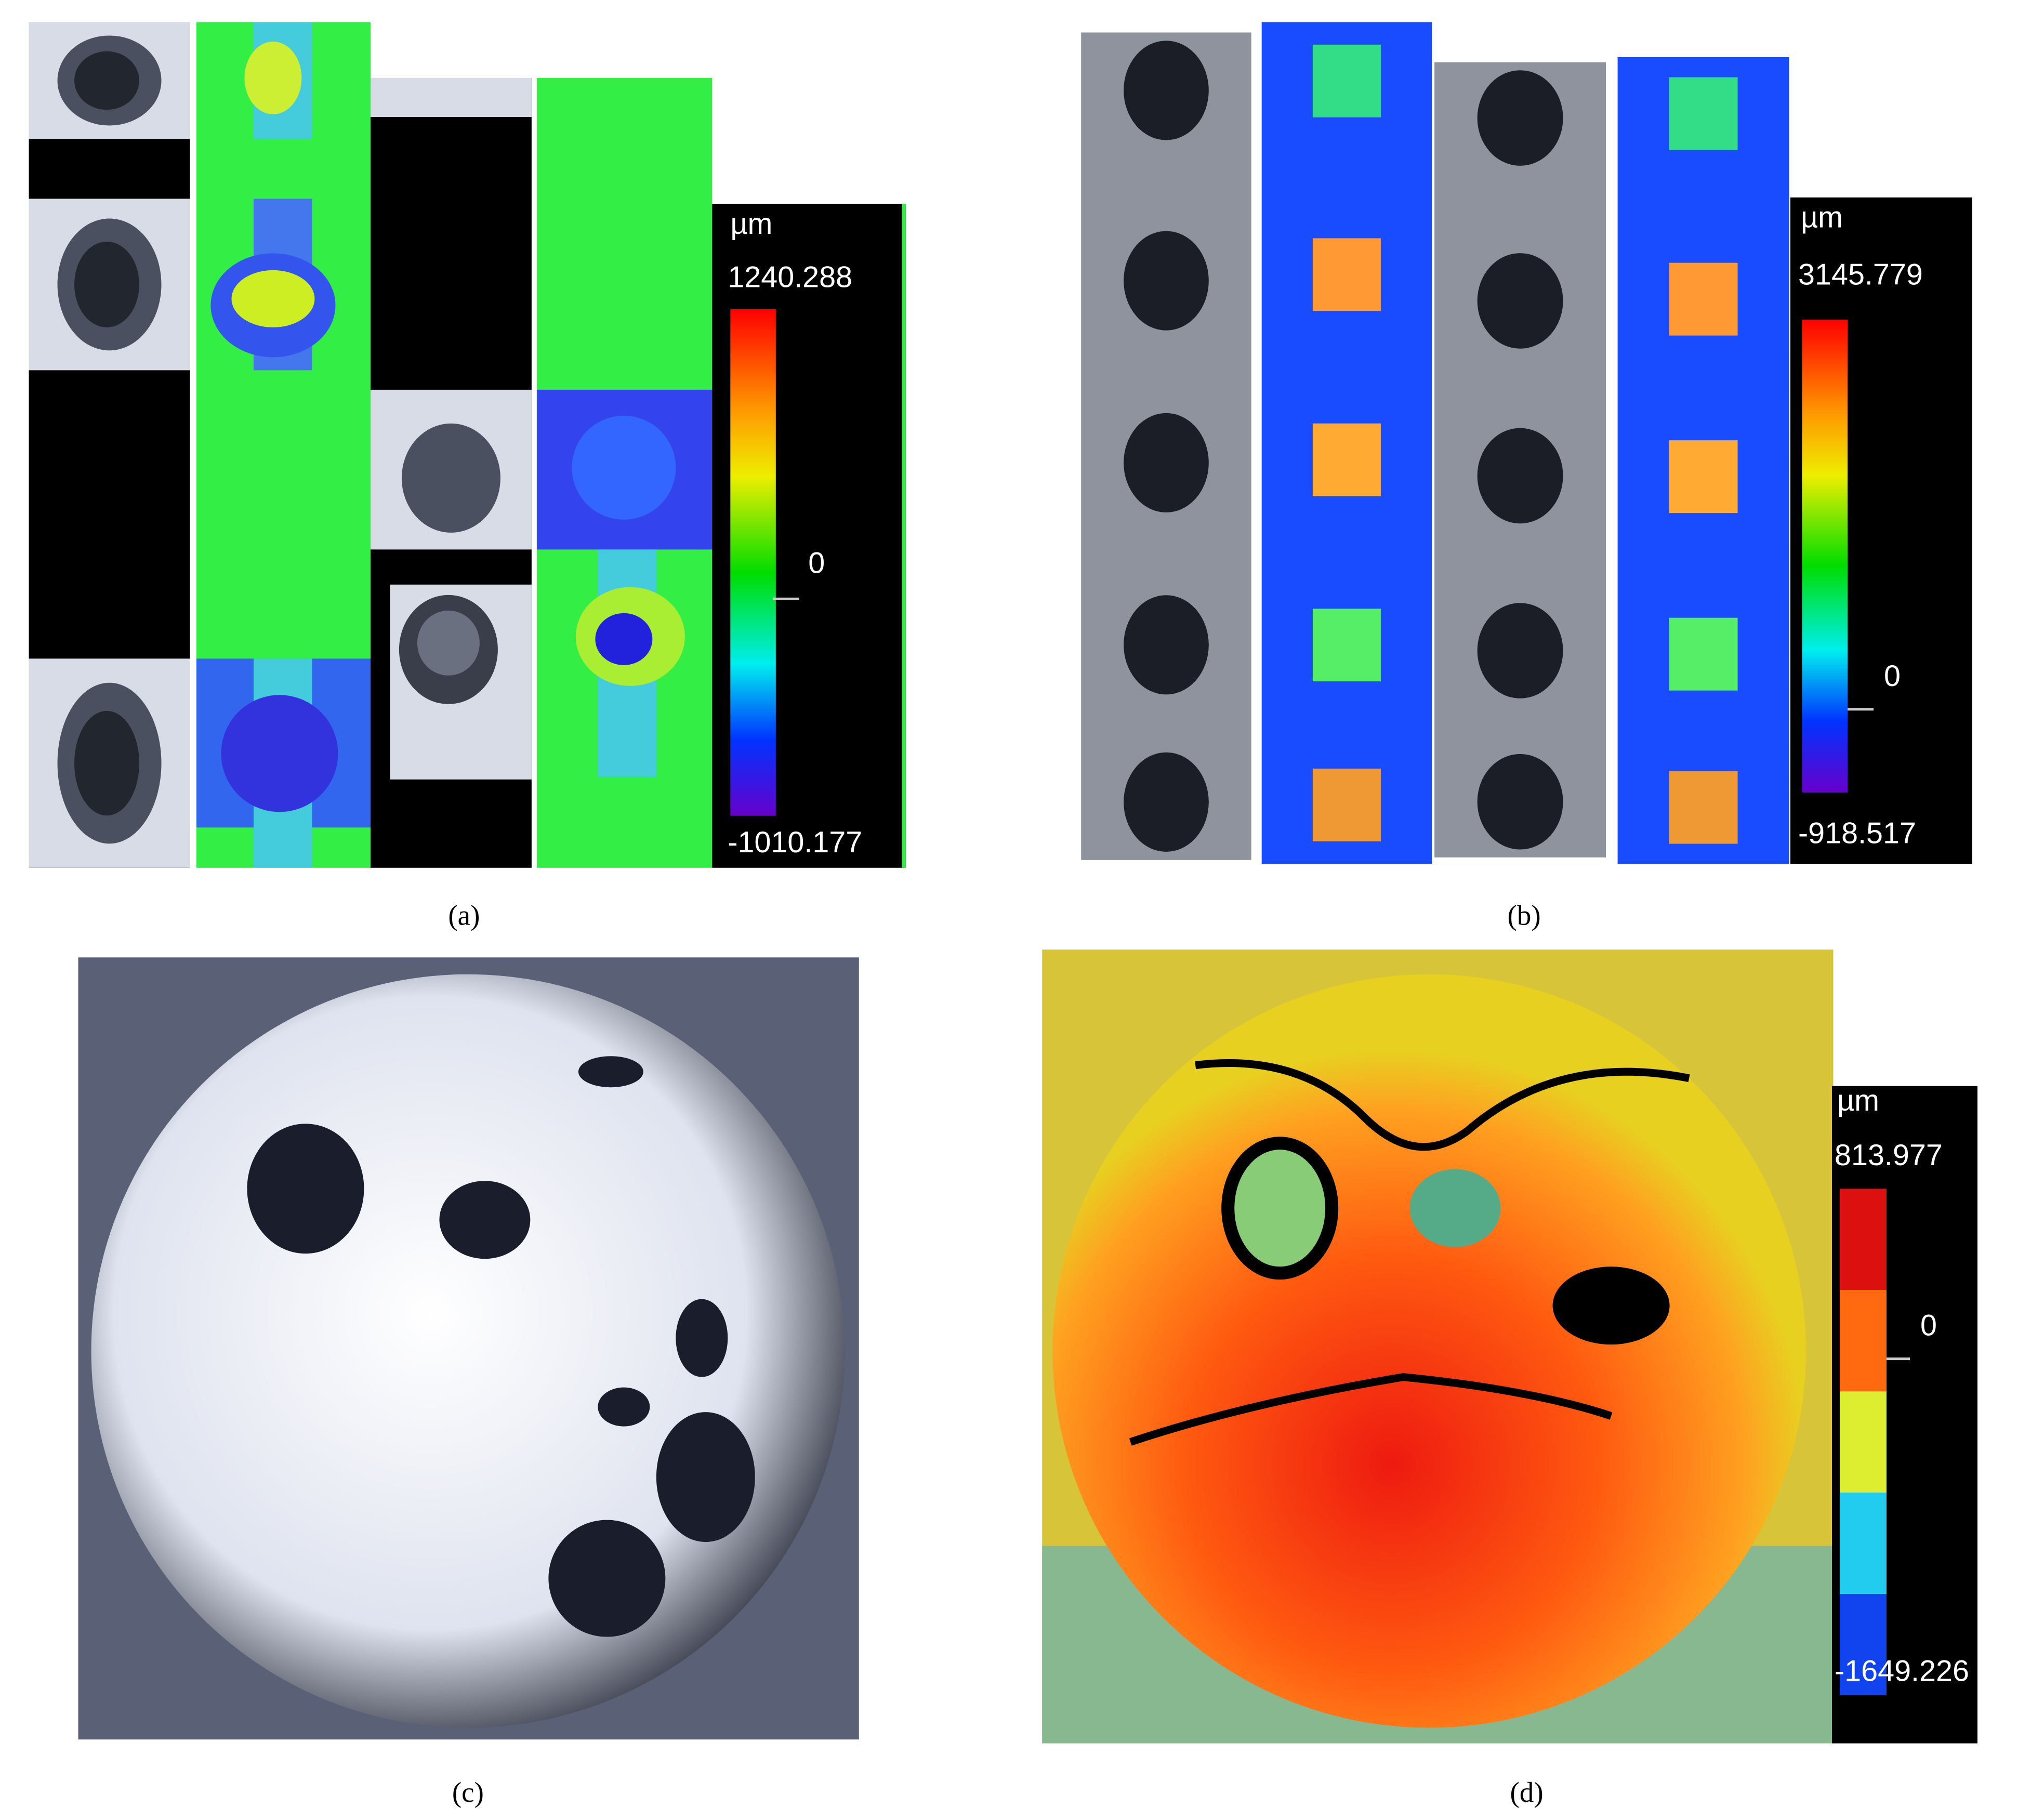 The height and width of the screenshot is (1820, 2031). Describe the element at coordinates (790, 277) in the screenshot. I see `colorbar-max: 1240.288` at that location.